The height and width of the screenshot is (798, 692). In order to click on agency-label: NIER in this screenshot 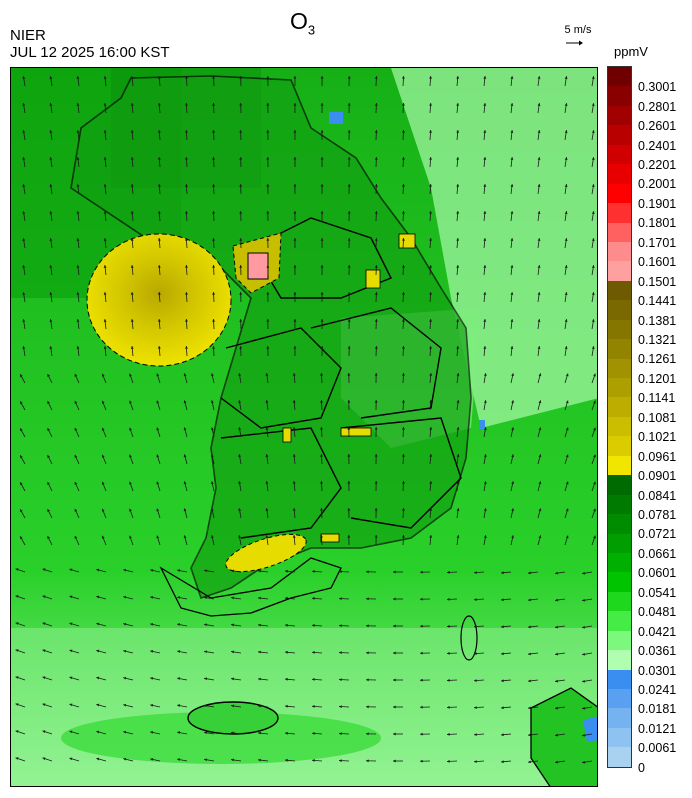, I will do `click(28, 35)`.